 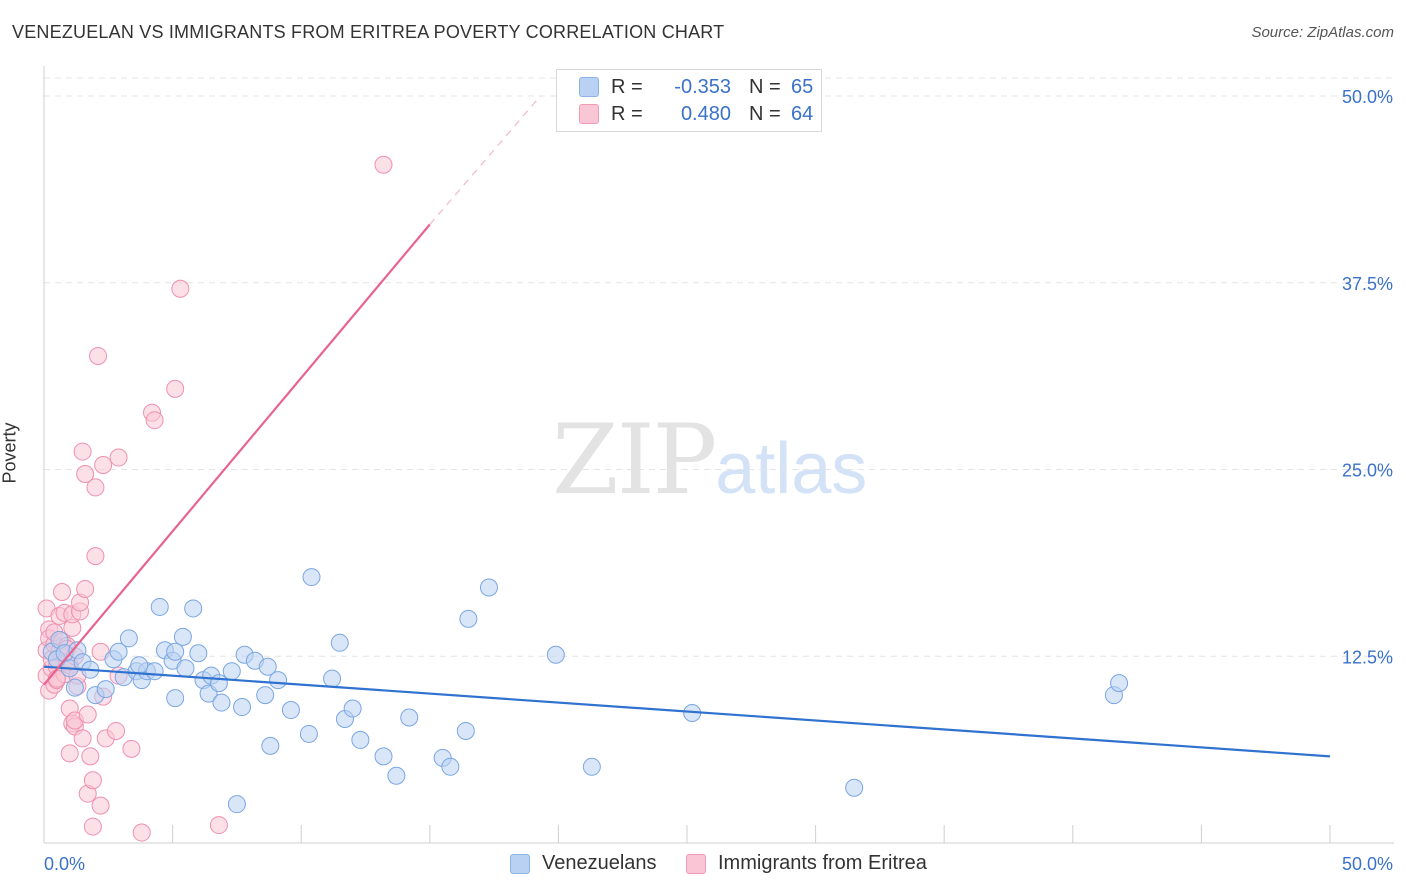 I want to click on legend-label: Venezuelans, so click(x=599, y=863).